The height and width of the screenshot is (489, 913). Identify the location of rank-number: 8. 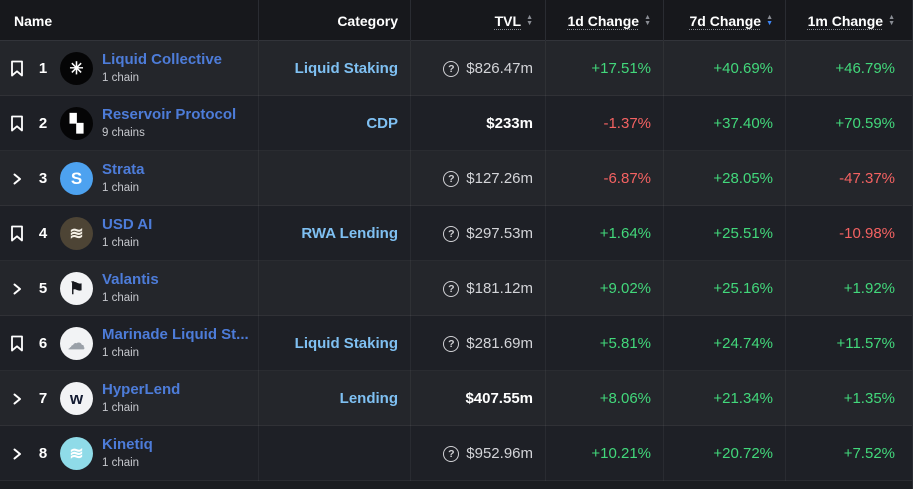
(43, 453).